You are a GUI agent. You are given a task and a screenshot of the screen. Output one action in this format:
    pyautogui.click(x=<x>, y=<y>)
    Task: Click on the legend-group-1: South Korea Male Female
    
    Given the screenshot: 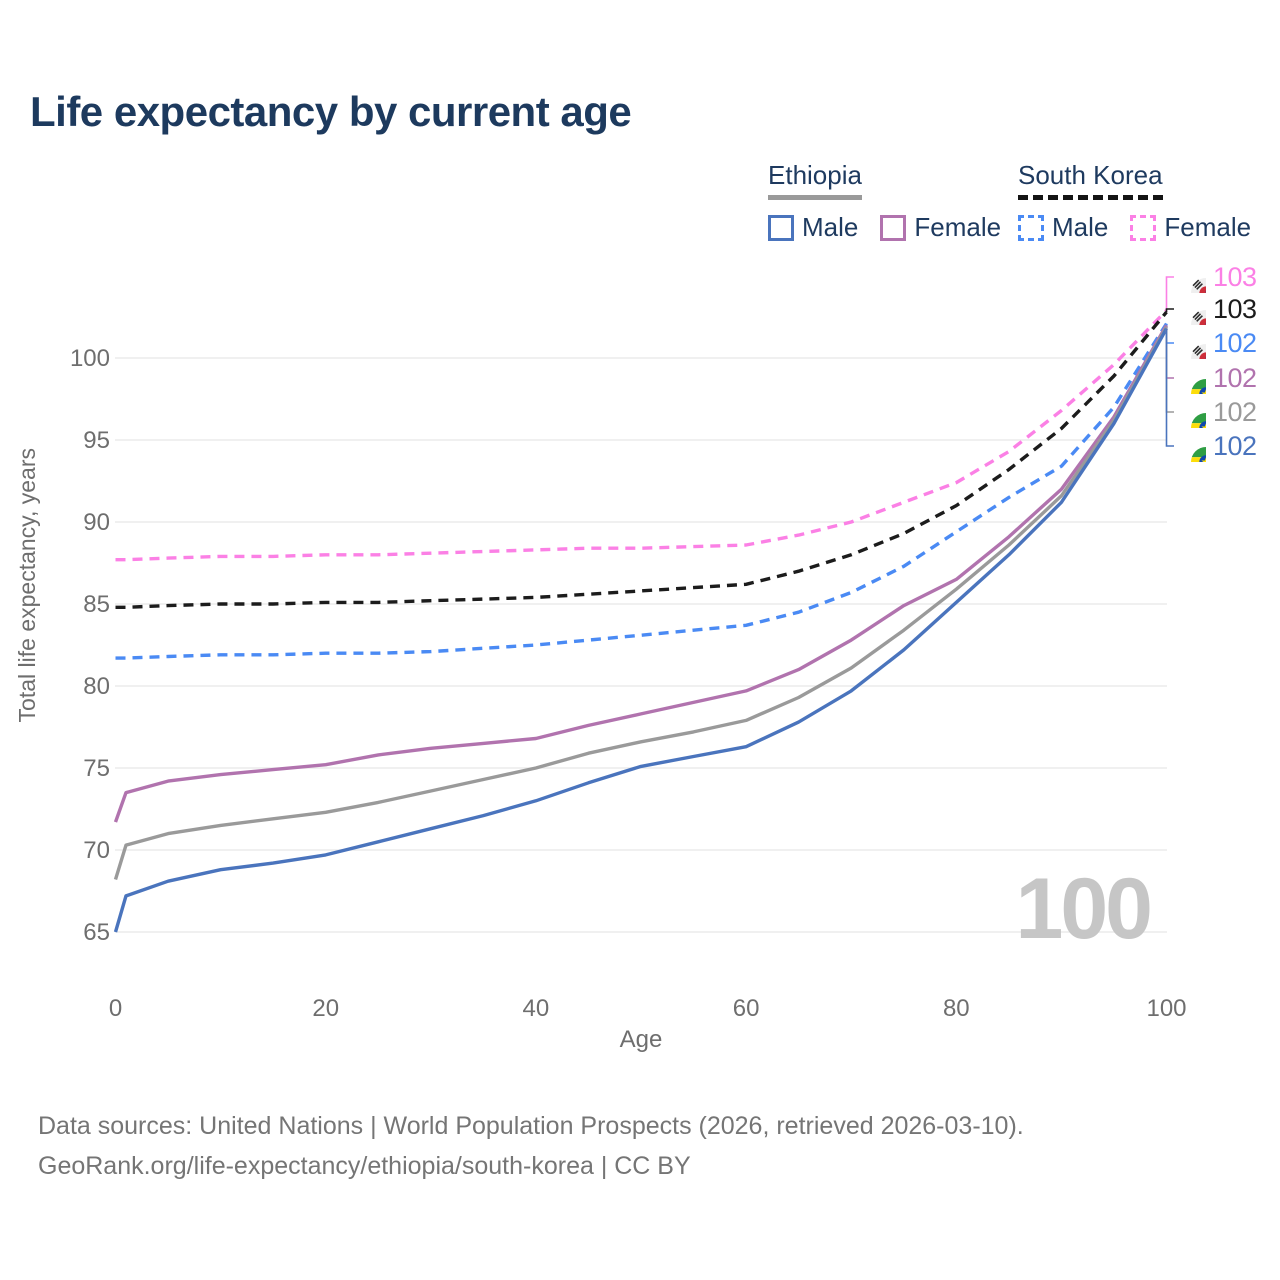 What is the action you would take?
    pyautogui.click(x=1134, y=201)
    